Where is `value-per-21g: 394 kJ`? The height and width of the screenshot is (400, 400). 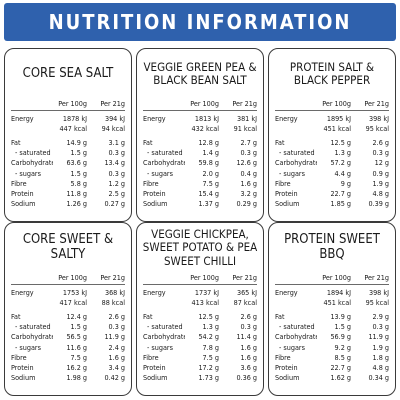 value-per-21g: 394 kJ is located at coordinates (114, 118).